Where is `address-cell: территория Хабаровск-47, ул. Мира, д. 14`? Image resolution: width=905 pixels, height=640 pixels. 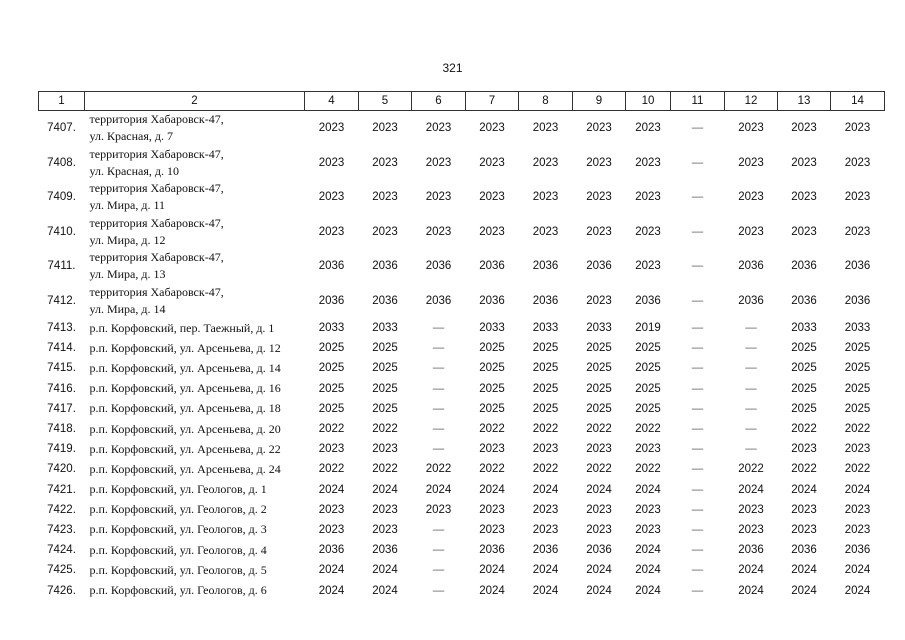
address-cell: территория Хабаровск-47, ул. Мира, д. 14 is located at coordinates (156, 300).